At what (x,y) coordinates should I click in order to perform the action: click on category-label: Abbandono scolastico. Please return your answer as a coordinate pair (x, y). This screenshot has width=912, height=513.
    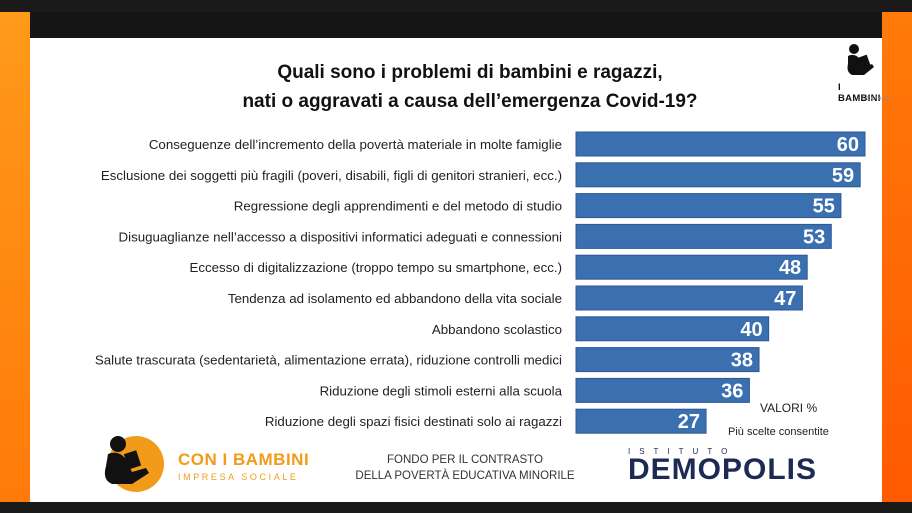
    Looking at the image, I should click on (497, 329).